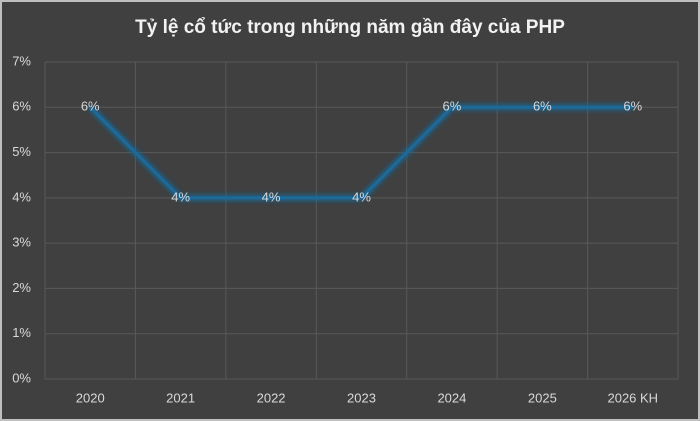 This screenshot has width=700, height=421. I want to click on x-tick-label: 2026 KH, so click(632, 397).